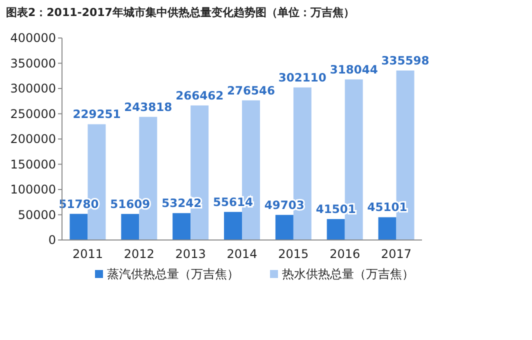 Image resolution: width=532 pixels, height=340 pixels. I want to click on data-label: 229251, so click(96, 114).